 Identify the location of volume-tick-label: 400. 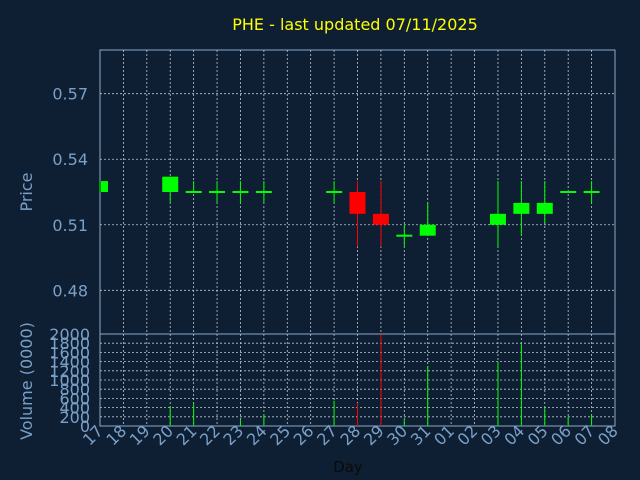
(74, 408).